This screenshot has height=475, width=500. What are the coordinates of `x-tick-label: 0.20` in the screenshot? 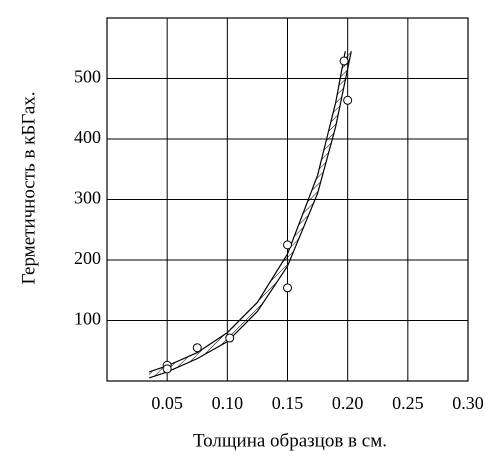 It's located at (348, 403).